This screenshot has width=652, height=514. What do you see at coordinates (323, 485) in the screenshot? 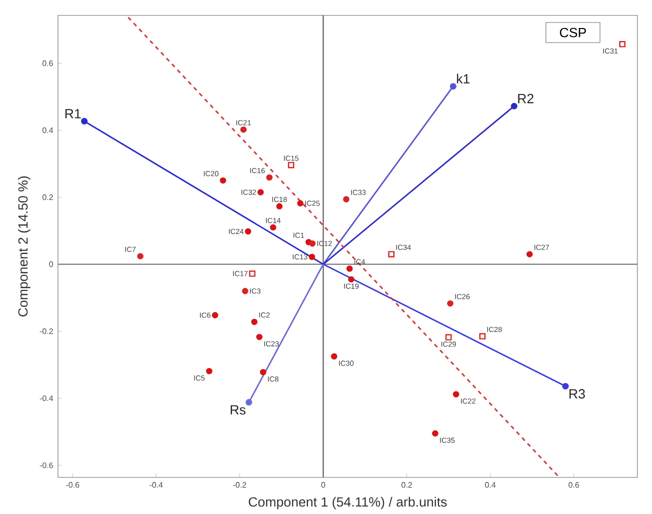
I see `x-tick-label: 0` at bounding box center [323, 485].